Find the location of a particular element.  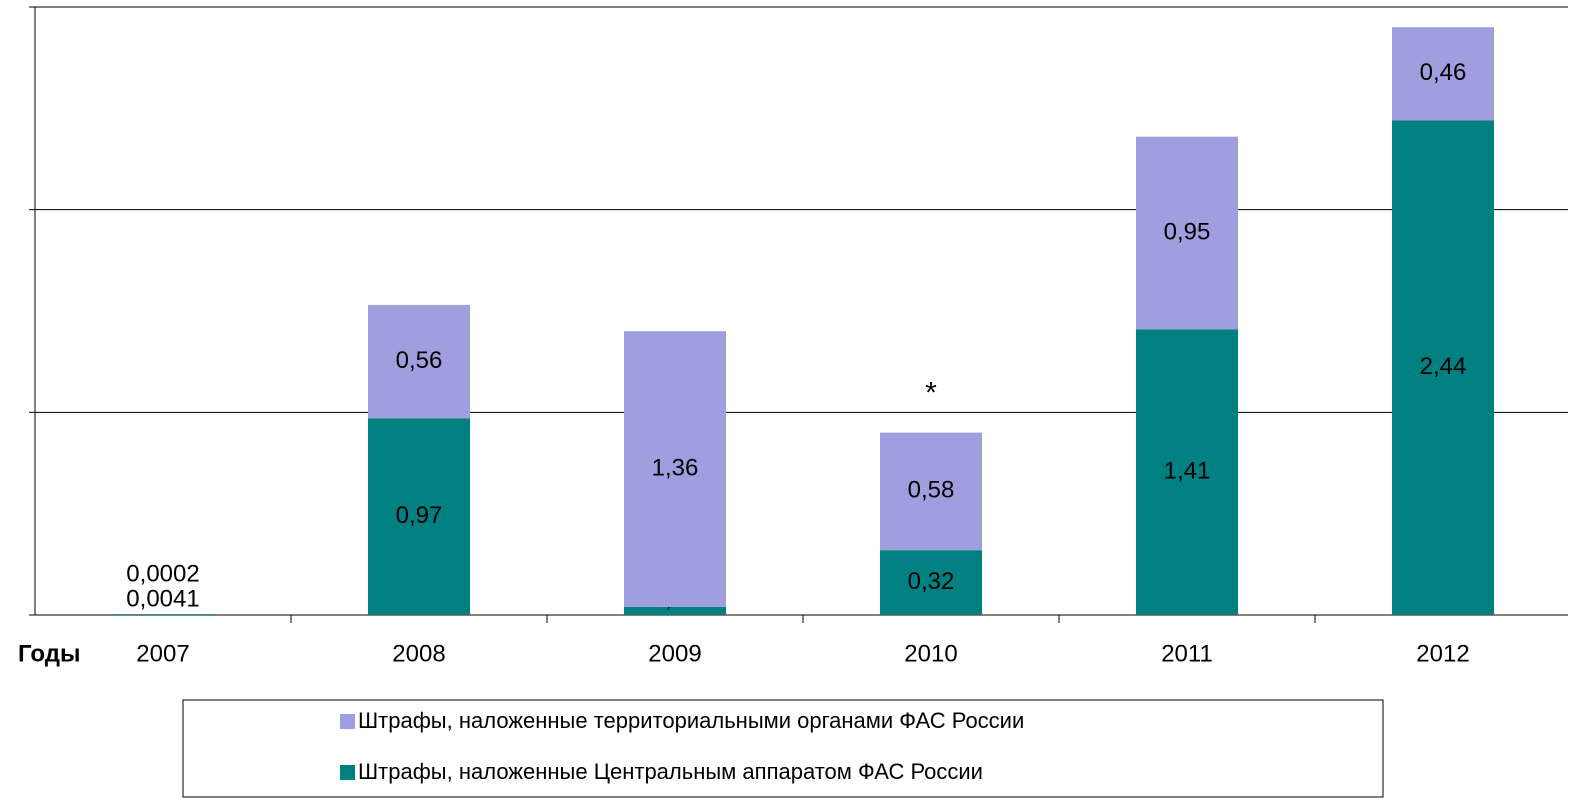

x-tick-label: 2008 is located at coordinates (418, 653).